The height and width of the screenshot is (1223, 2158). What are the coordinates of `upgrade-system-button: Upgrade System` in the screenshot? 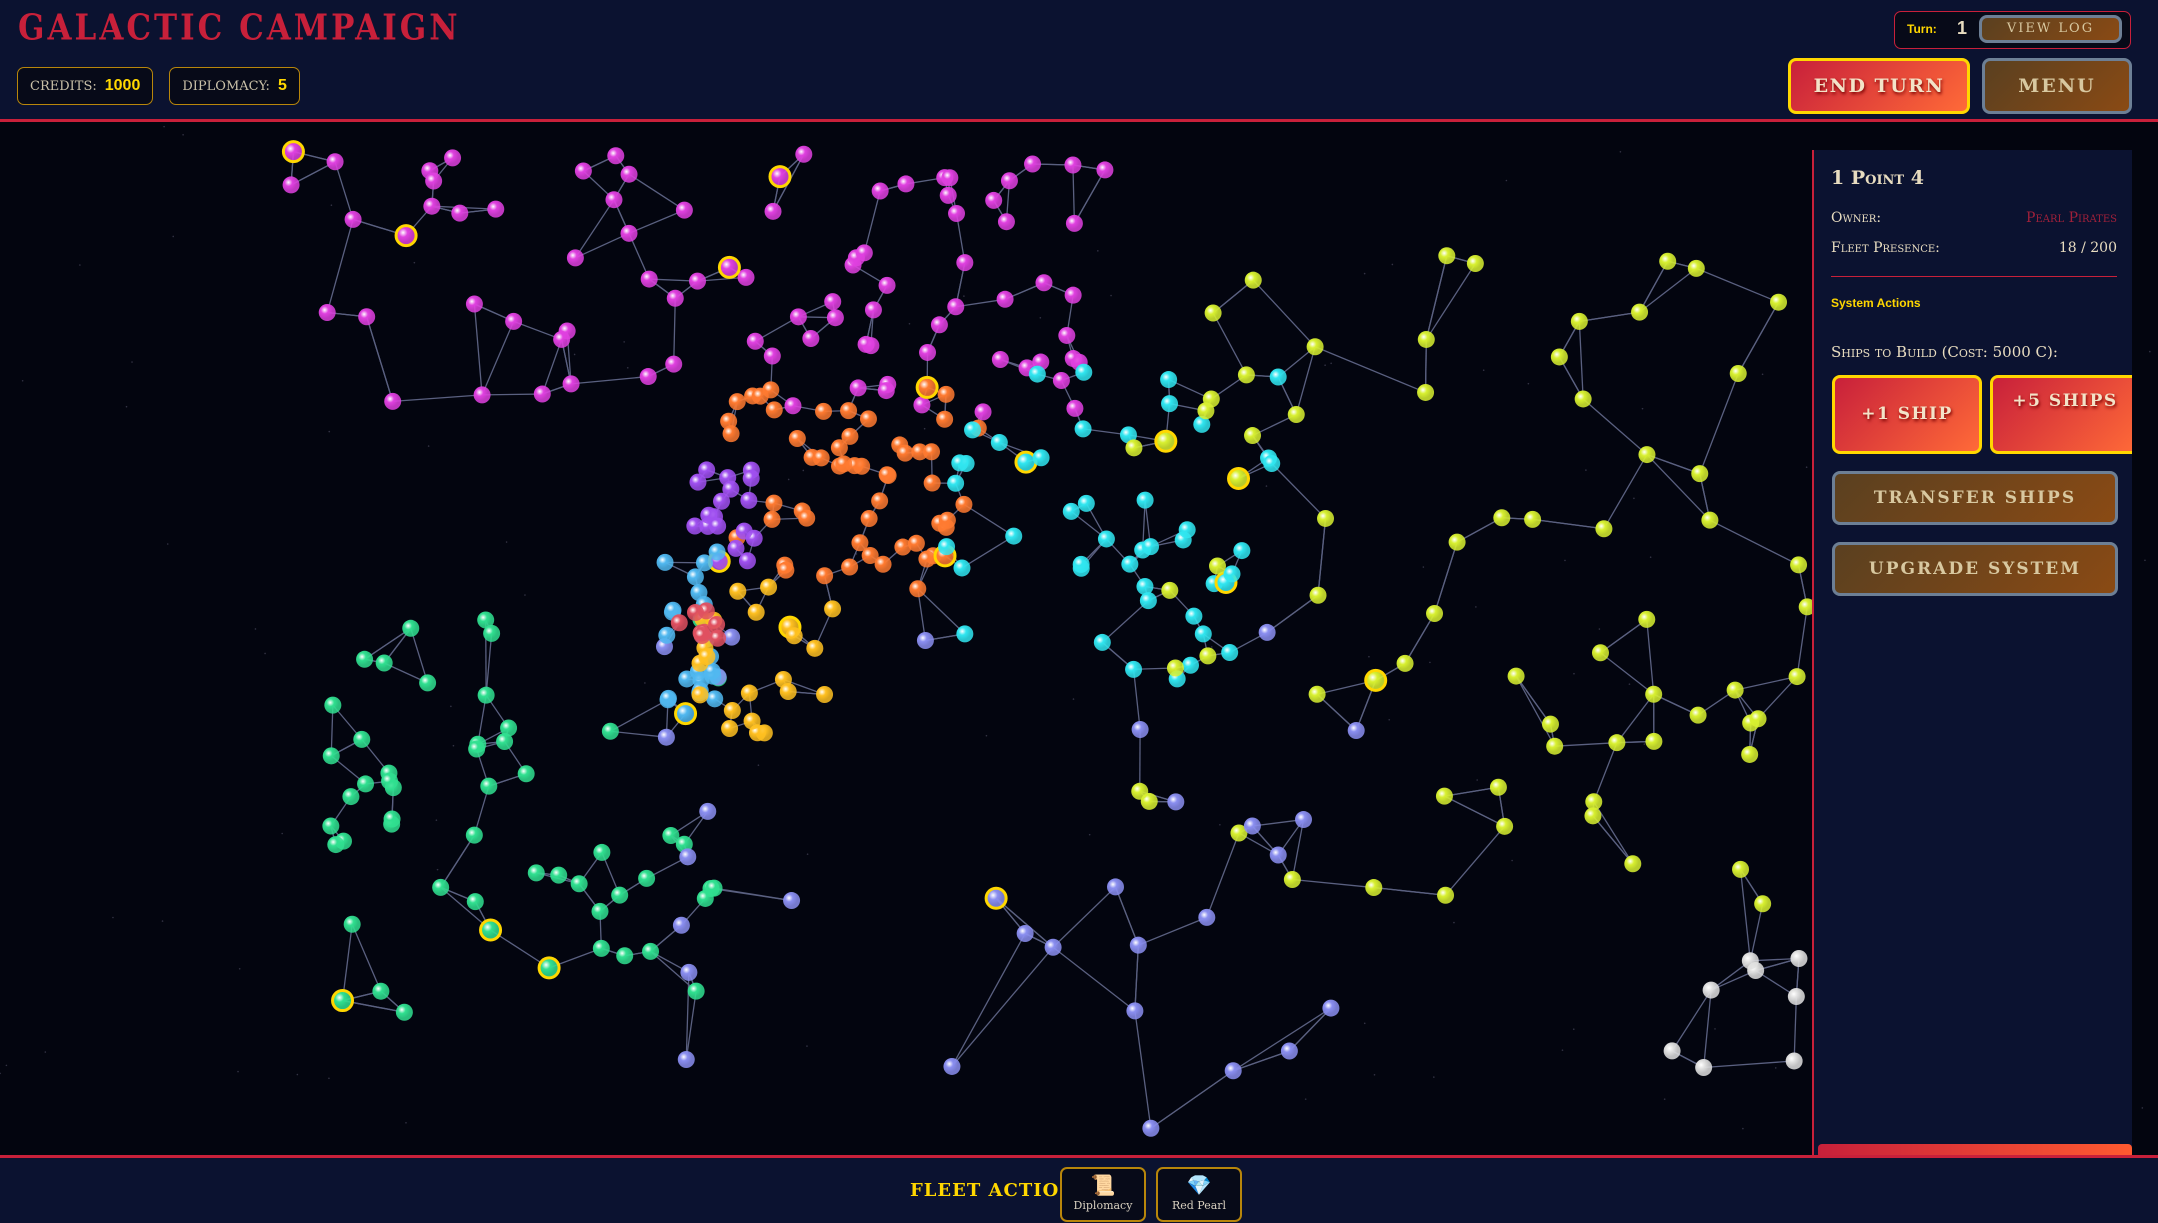 It's located at (1975, 569).